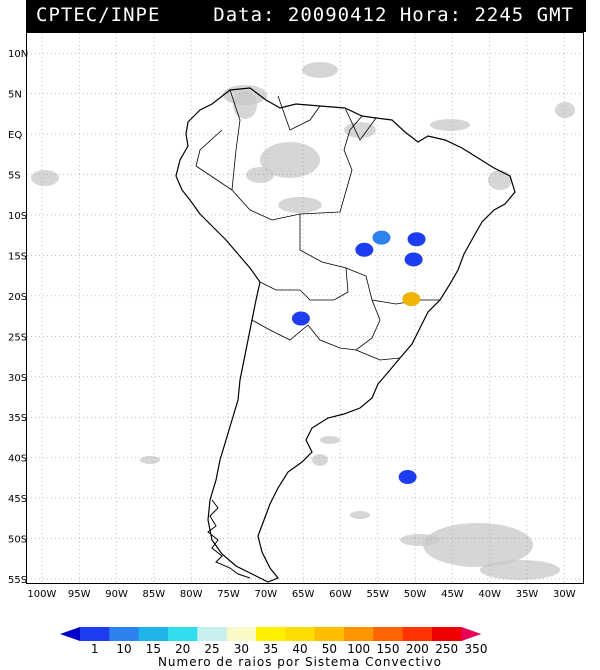  Describe the element at coordinates (116, 594) in the screenshot. I see `lon-label: 90W` at that location.